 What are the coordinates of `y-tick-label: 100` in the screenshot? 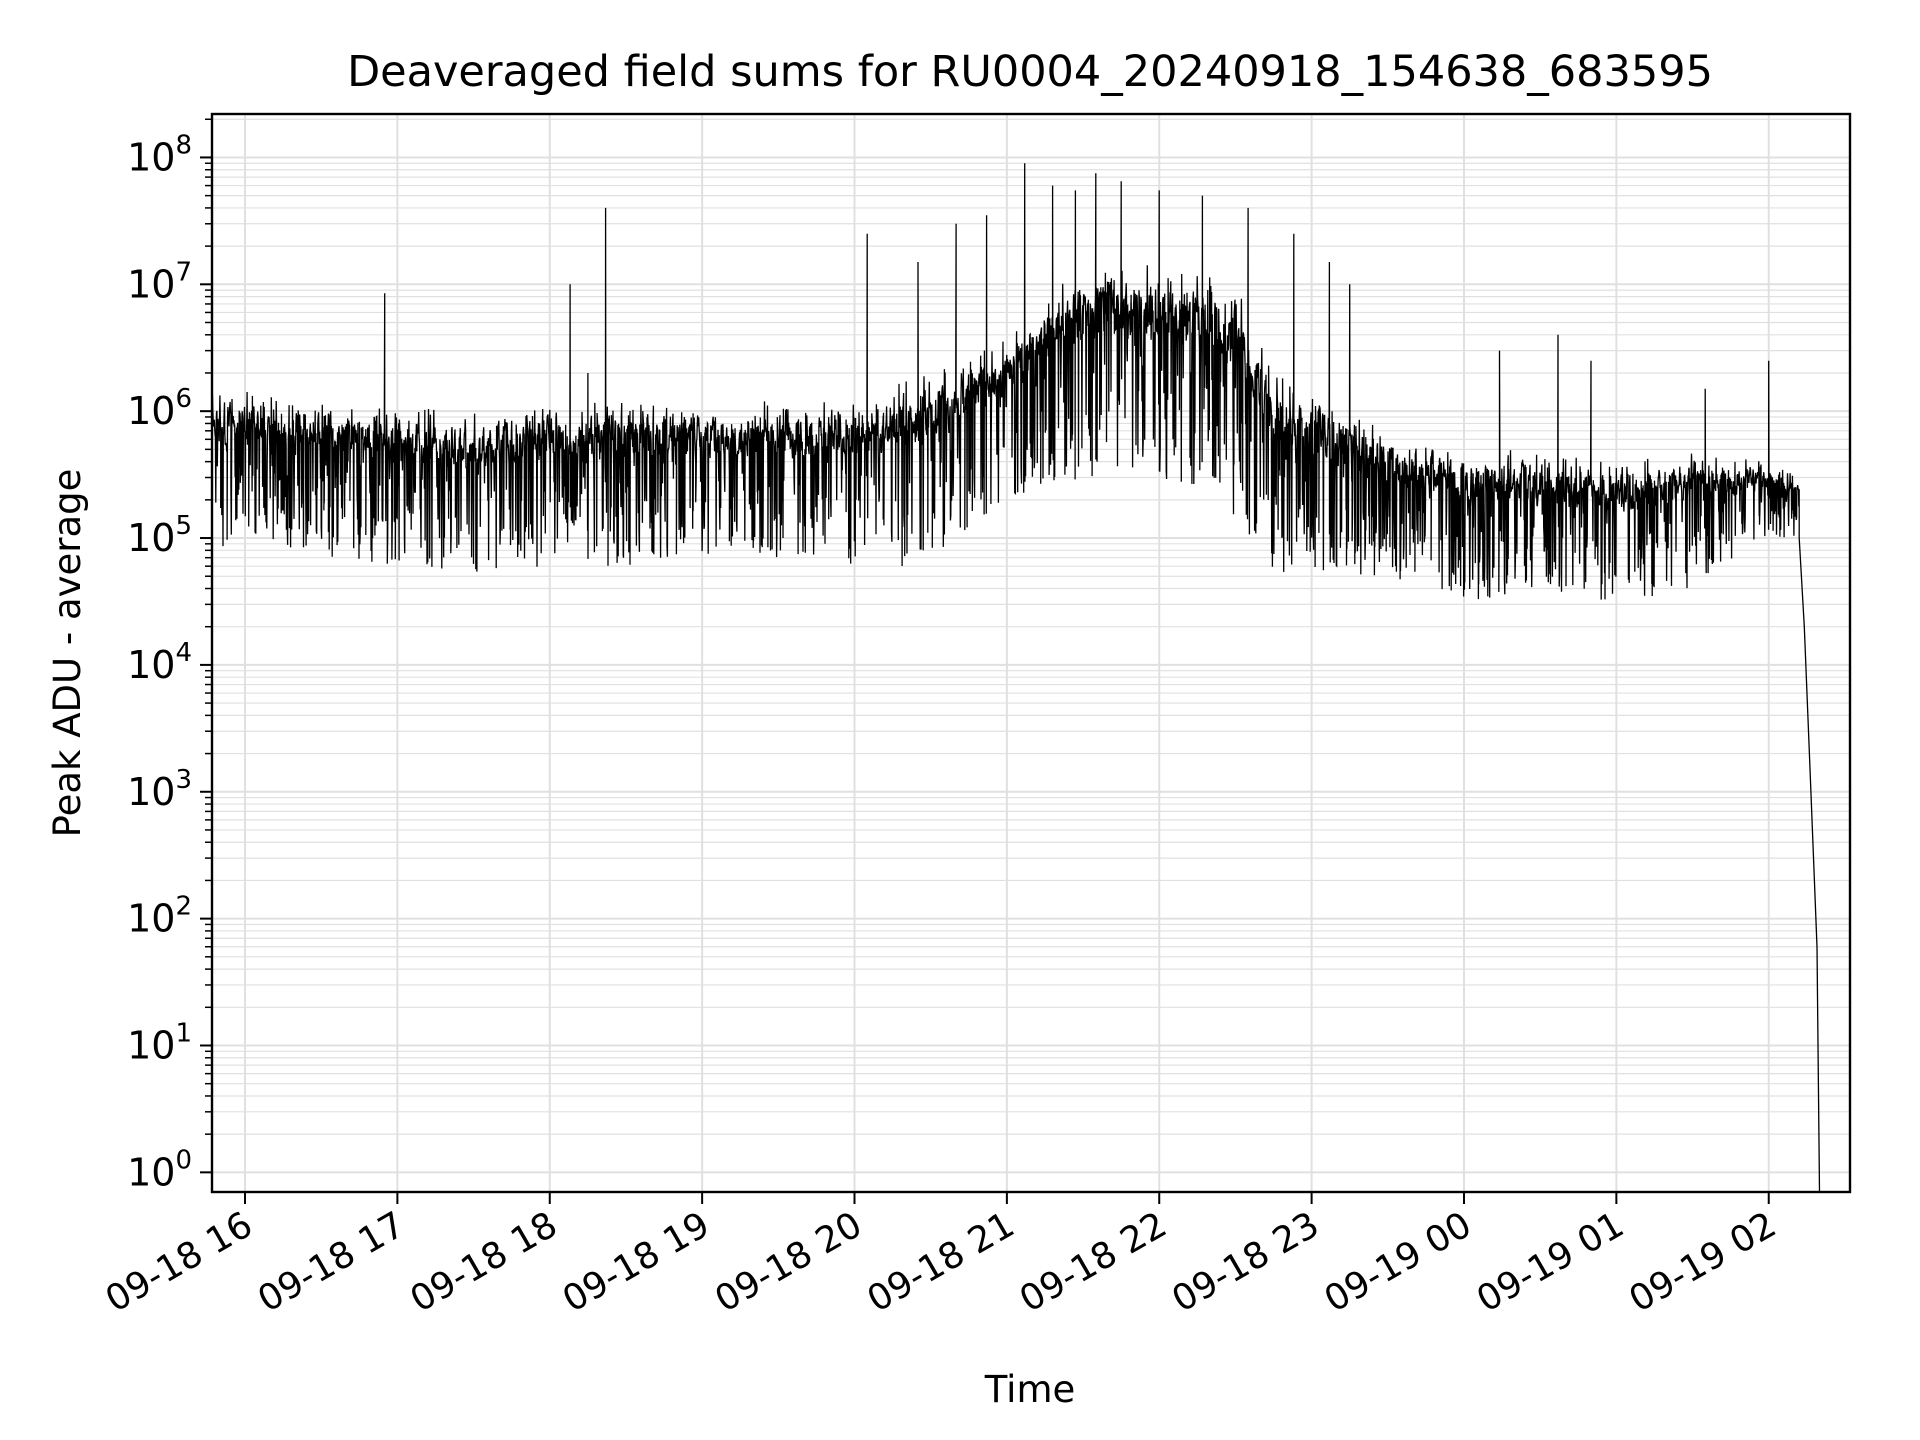 It's located at (159, 1169).